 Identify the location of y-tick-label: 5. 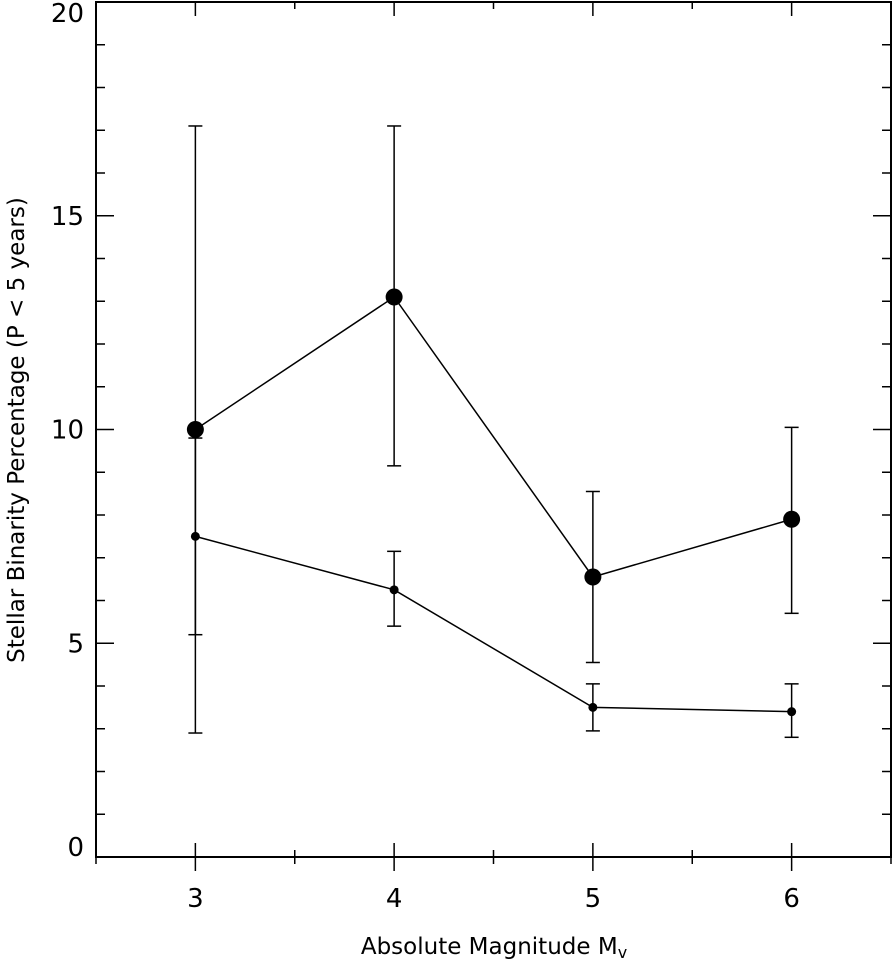
(75, 644).